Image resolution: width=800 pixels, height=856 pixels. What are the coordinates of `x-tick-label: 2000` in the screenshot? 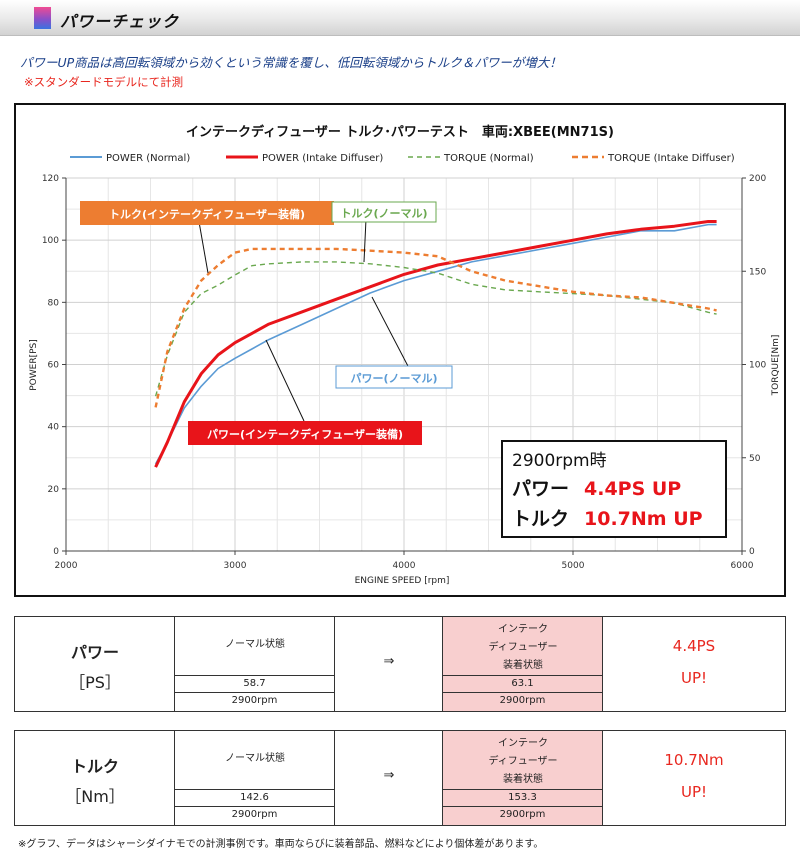 It's located at (66, 566).